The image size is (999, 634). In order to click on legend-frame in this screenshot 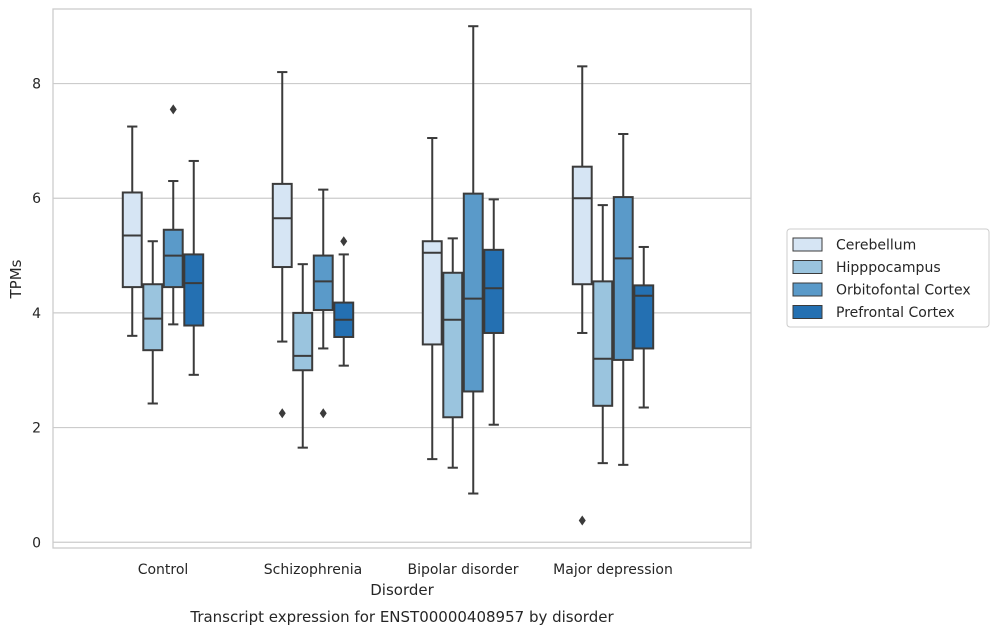, I will do `click(888, 278)`.